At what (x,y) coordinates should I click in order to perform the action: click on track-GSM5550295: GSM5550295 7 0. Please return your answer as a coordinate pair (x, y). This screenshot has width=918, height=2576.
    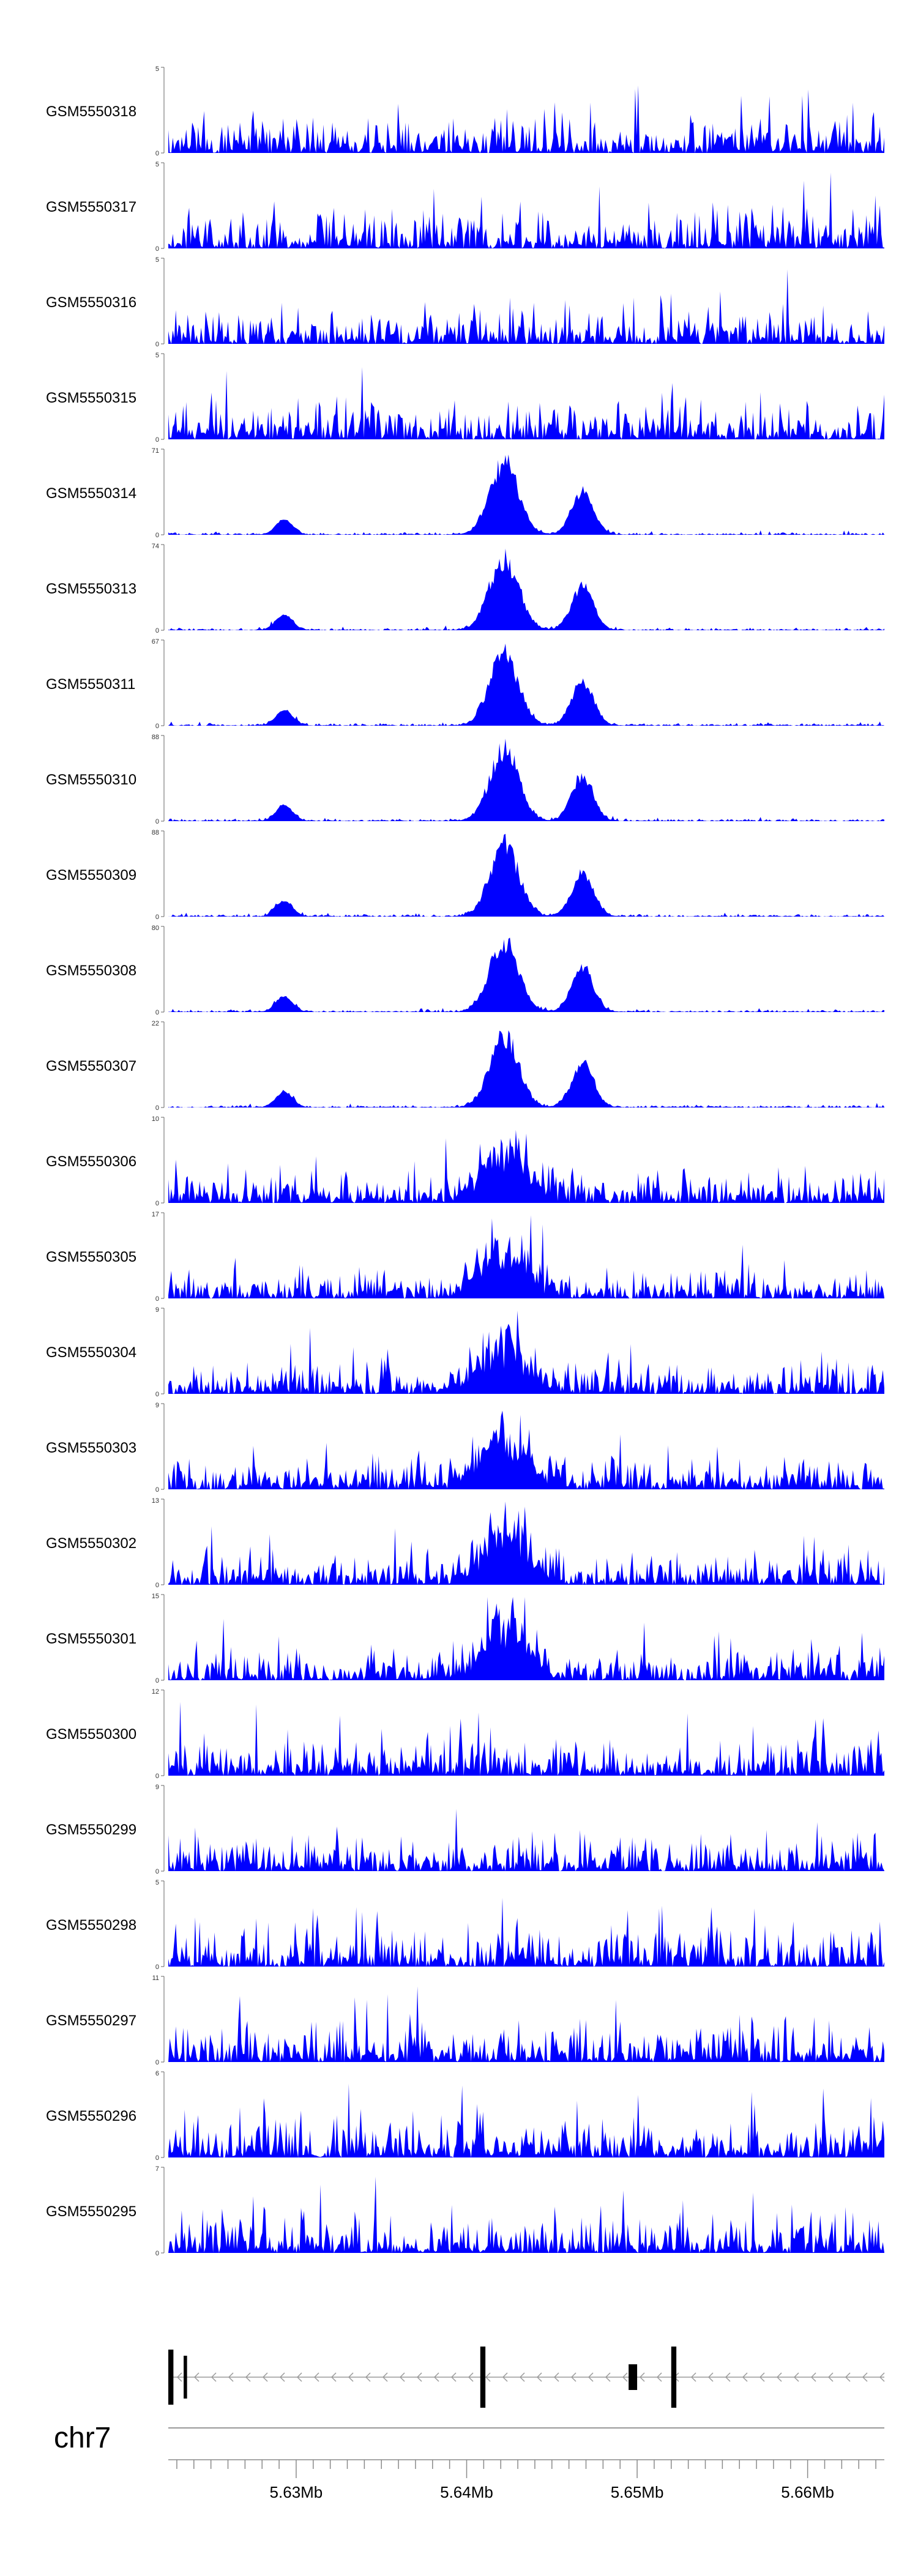
    Looking at the image, I should click on (465, 2211).